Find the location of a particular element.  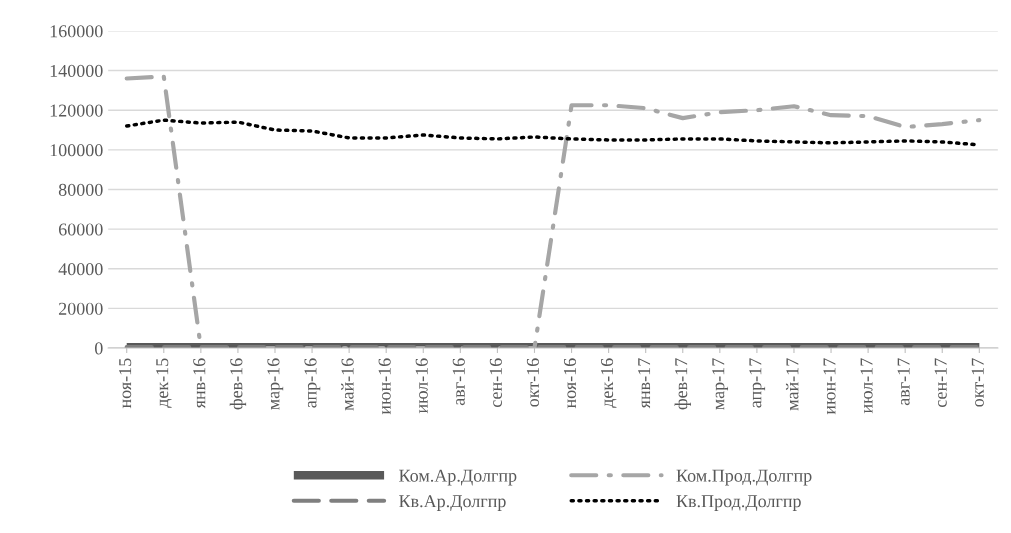

x-tick-label: янв-17 is located at coordinates (644, 383).